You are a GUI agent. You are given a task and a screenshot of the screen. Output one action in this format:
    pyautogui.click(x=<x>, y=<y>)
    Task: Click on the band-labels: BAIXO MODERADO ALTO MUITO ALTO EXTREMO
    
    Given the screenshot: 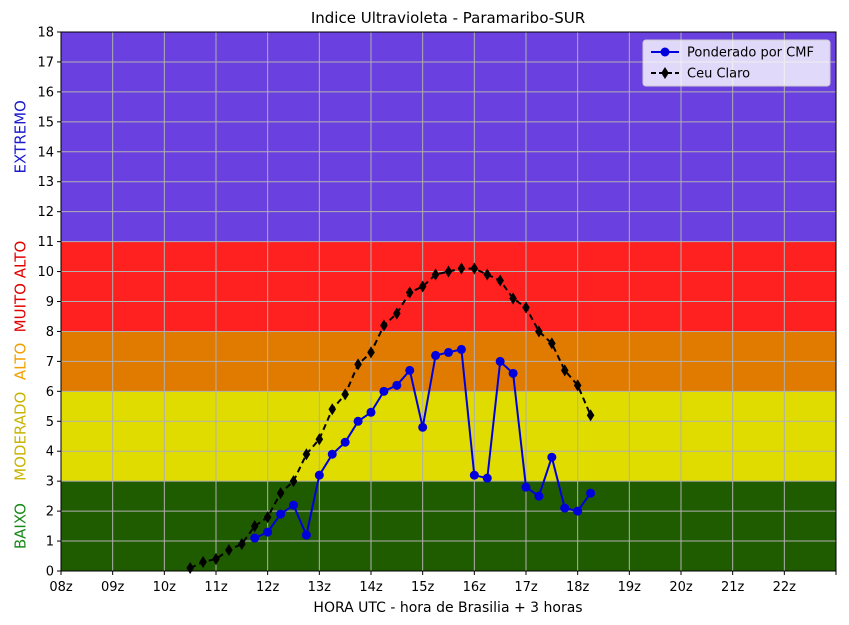 What is the action you would take?
    pyautogui.click(x=21, y=324)
    